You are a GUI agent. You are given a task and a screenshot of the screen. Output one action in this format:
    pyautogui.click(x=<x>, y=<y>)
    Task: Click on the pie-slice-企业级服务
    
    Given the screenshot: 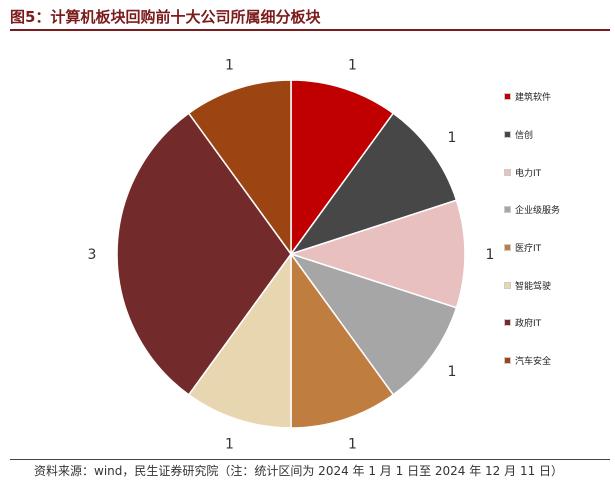 What is the action you would take?
    pyautogui.click(x=373, y=324)
    